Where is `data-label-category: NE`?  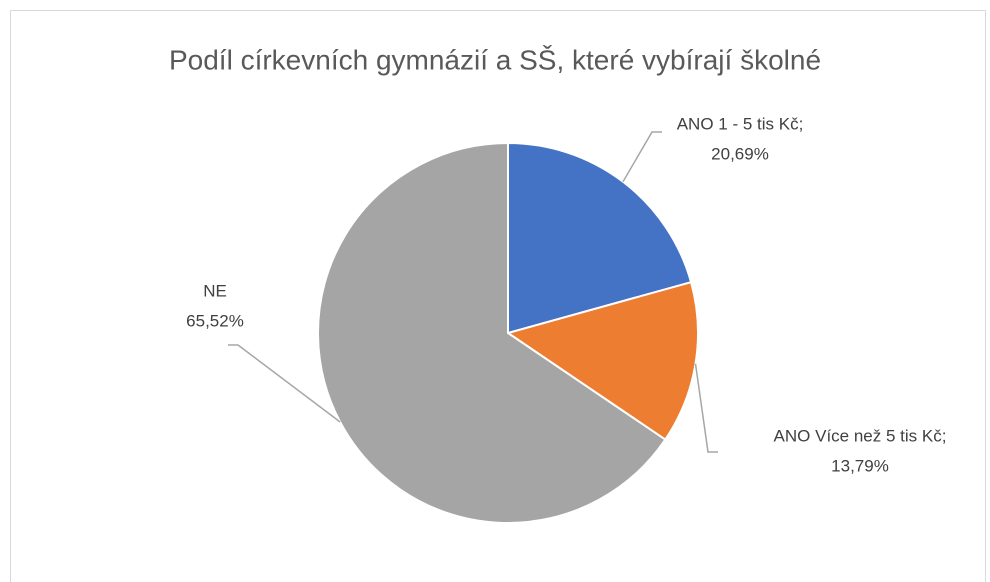 data-label-category: NE is located at coordinates (215, 290).